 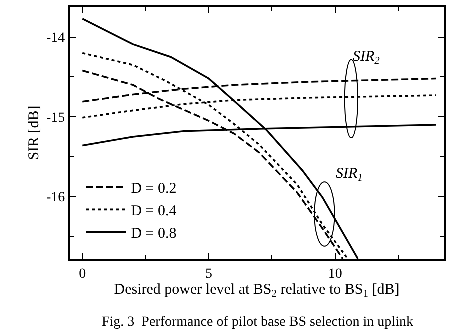 I want to click on y-axis-title: SIR [dB], so click(x=34, y=133).